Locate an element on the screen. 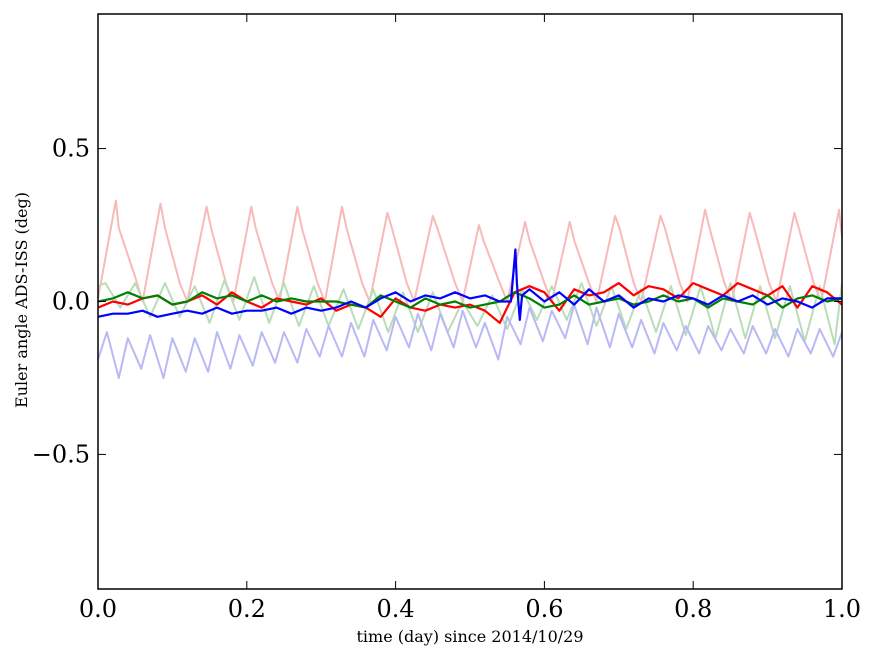  series-line-lightgreen is located at coordinates (470, 311).